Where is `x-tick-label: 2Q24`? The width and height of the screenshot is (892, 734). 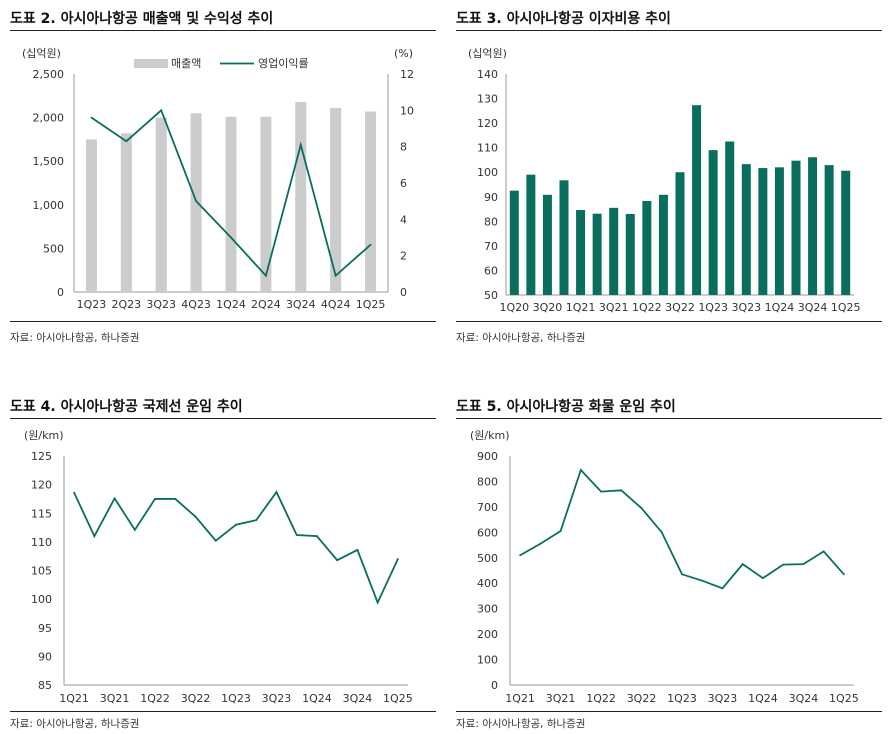
x-tick-label: 2Q24 is located at coordinates (266, 304).